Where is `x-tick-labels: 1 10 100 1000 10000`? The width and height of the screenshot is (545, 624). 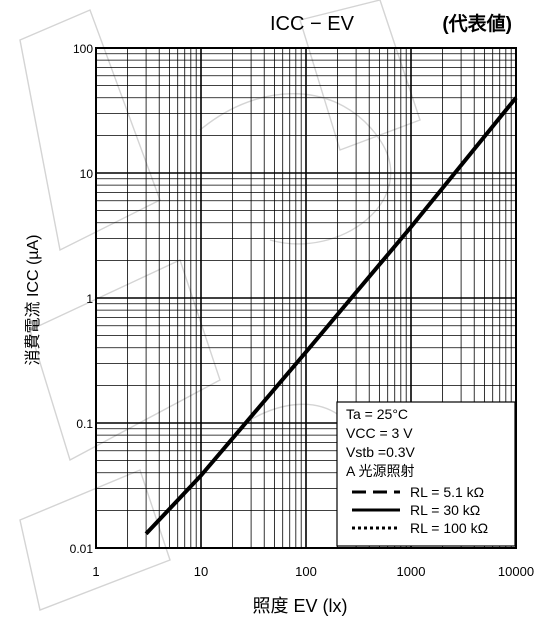
x-tick-labels: 1 10 100 1000 10000 is located at coordinates (313, 571).